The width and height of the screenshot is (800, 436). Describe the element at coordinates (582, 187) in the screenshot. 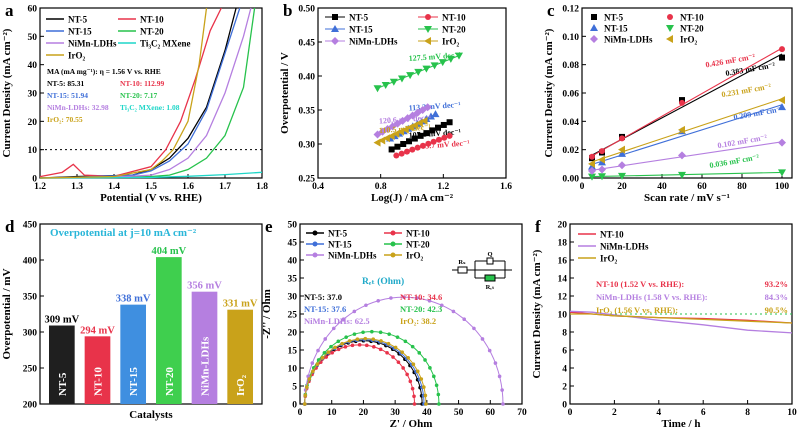

I see `x-tick-label: 0` at that location.